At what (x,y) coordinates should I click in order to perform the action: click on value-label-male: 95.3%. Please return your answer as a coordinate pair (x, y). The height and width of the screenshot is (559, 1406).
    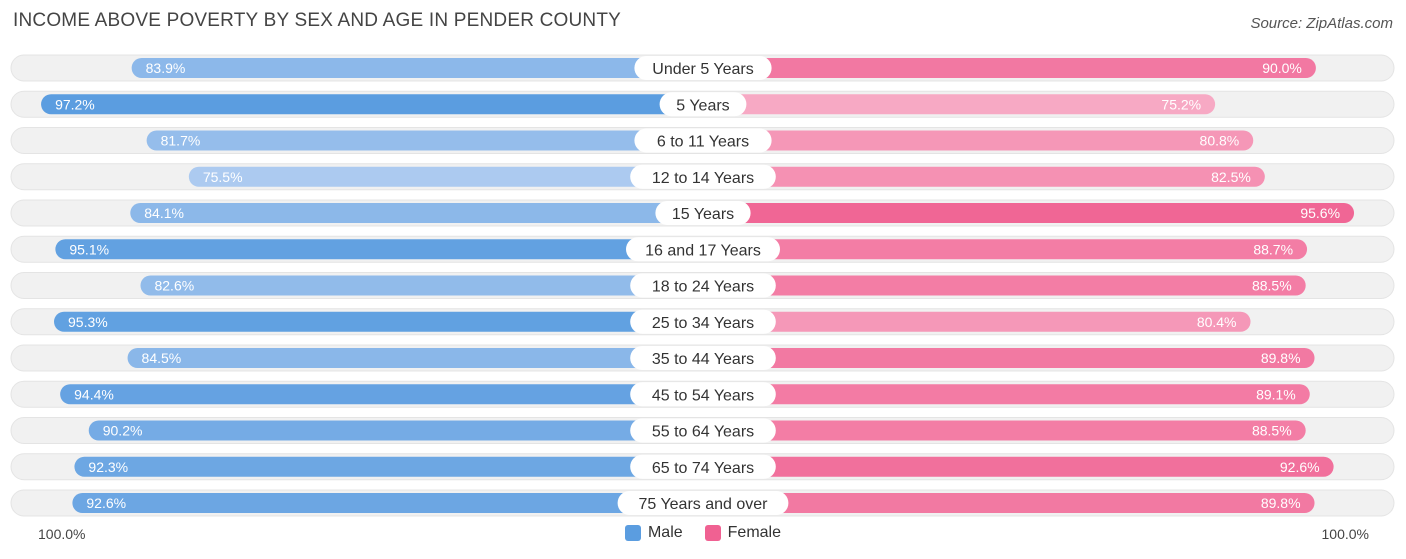
    Looking at the image, I should click on (88, 322).